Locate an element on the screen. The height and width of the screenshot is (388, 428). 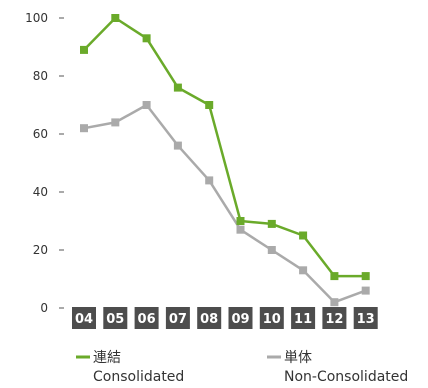
legend-item-non-consolidated: 単体 Non-Consolidated is located at coordinates (337, 367).